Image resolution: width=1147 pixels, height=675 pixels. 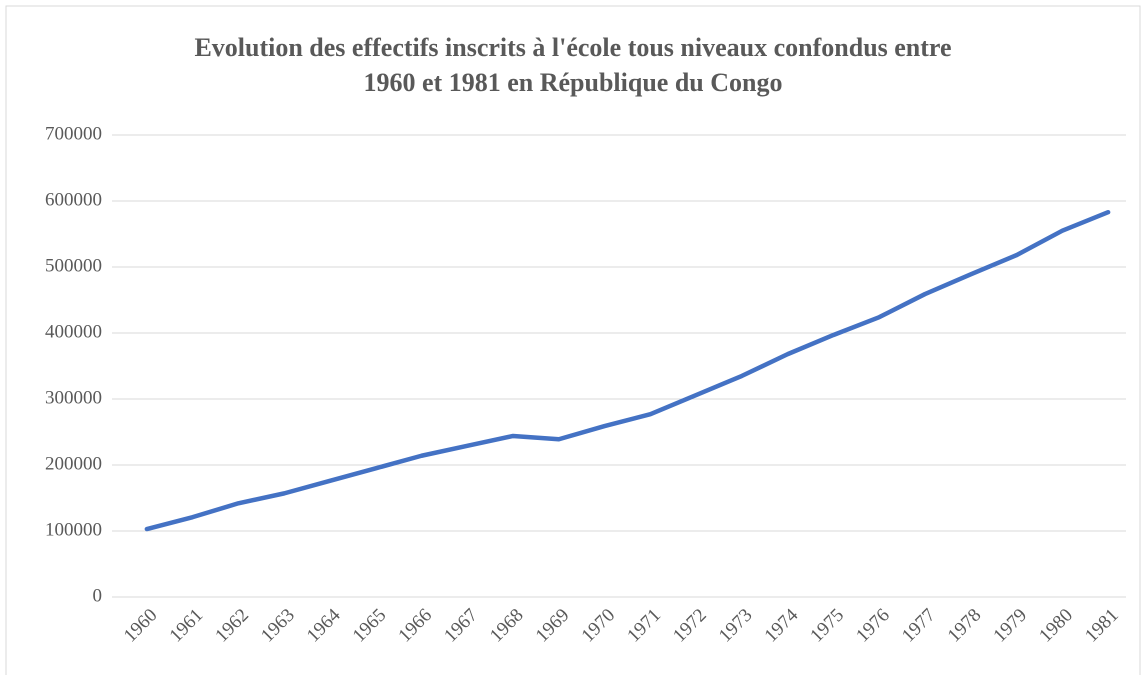 I want to click on y-tick-label: 0, so click(x=98, y=595).